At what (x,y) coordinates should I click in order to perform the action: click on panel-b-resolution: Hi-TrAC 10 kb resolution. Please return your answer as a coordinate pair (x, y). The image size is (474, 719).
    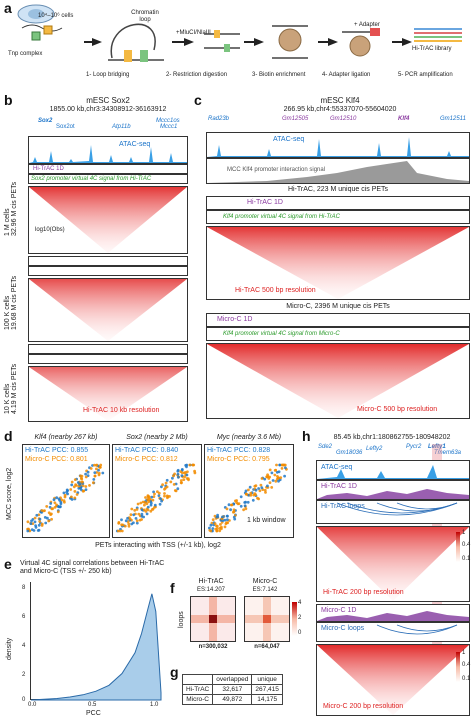
    Looking at the image, I should click on (121, 410).